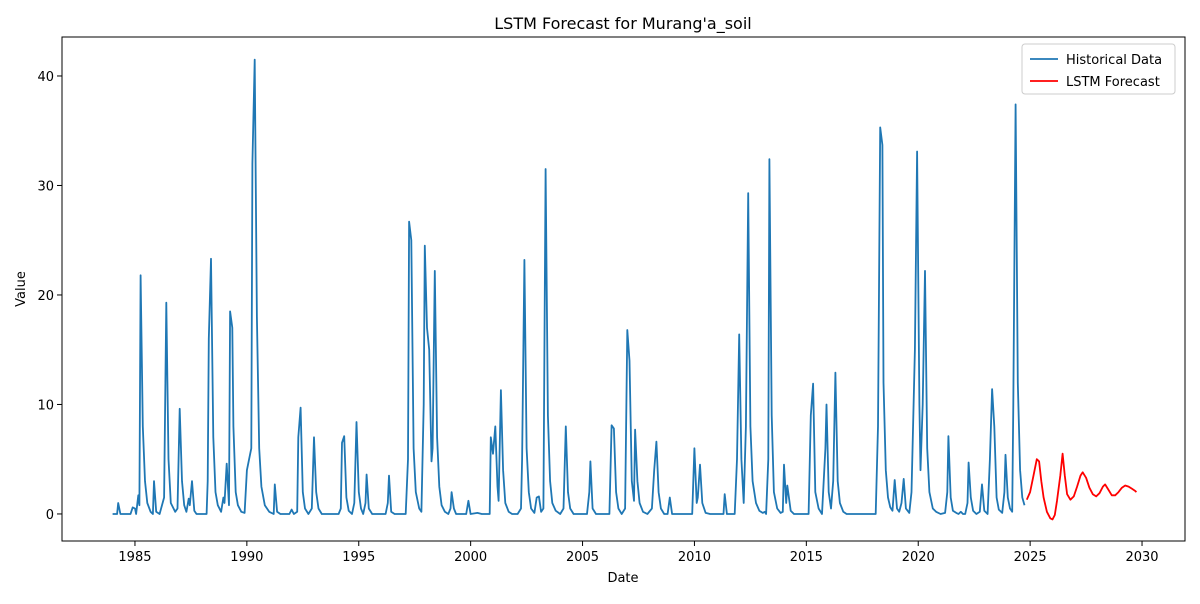  What do you see at coordinates (246, 557) in the screenshot?
I see `x-tick-label: 1990` at bounding box center [246, 557].